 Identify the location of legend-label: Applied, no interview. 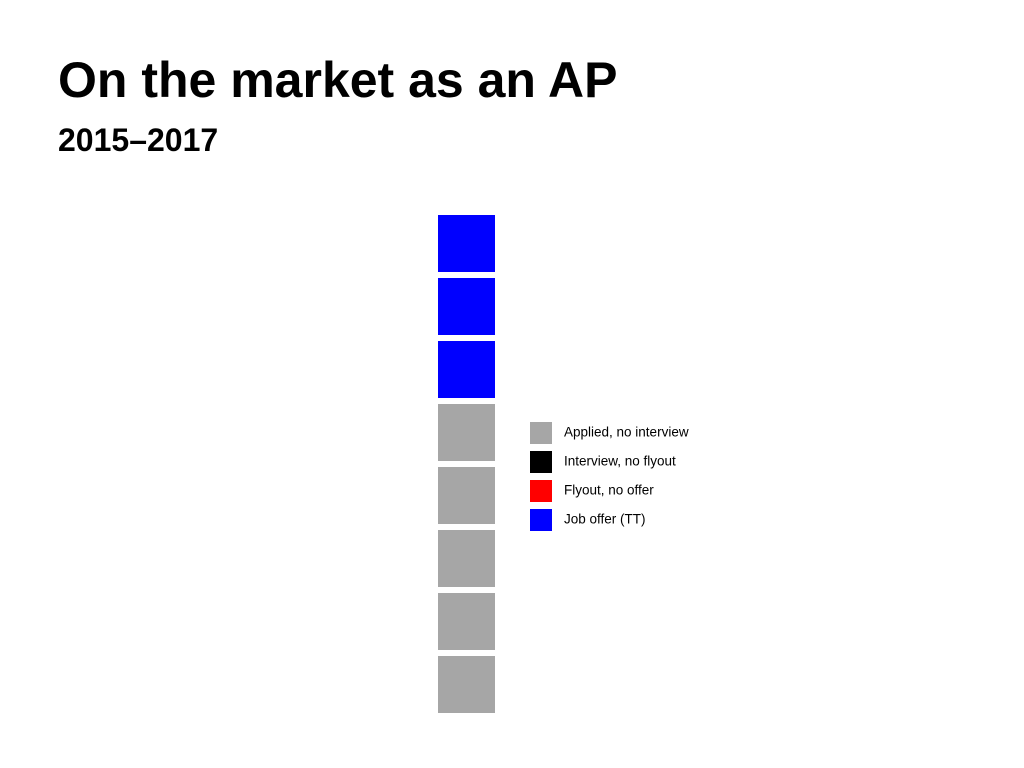
(626, 432).